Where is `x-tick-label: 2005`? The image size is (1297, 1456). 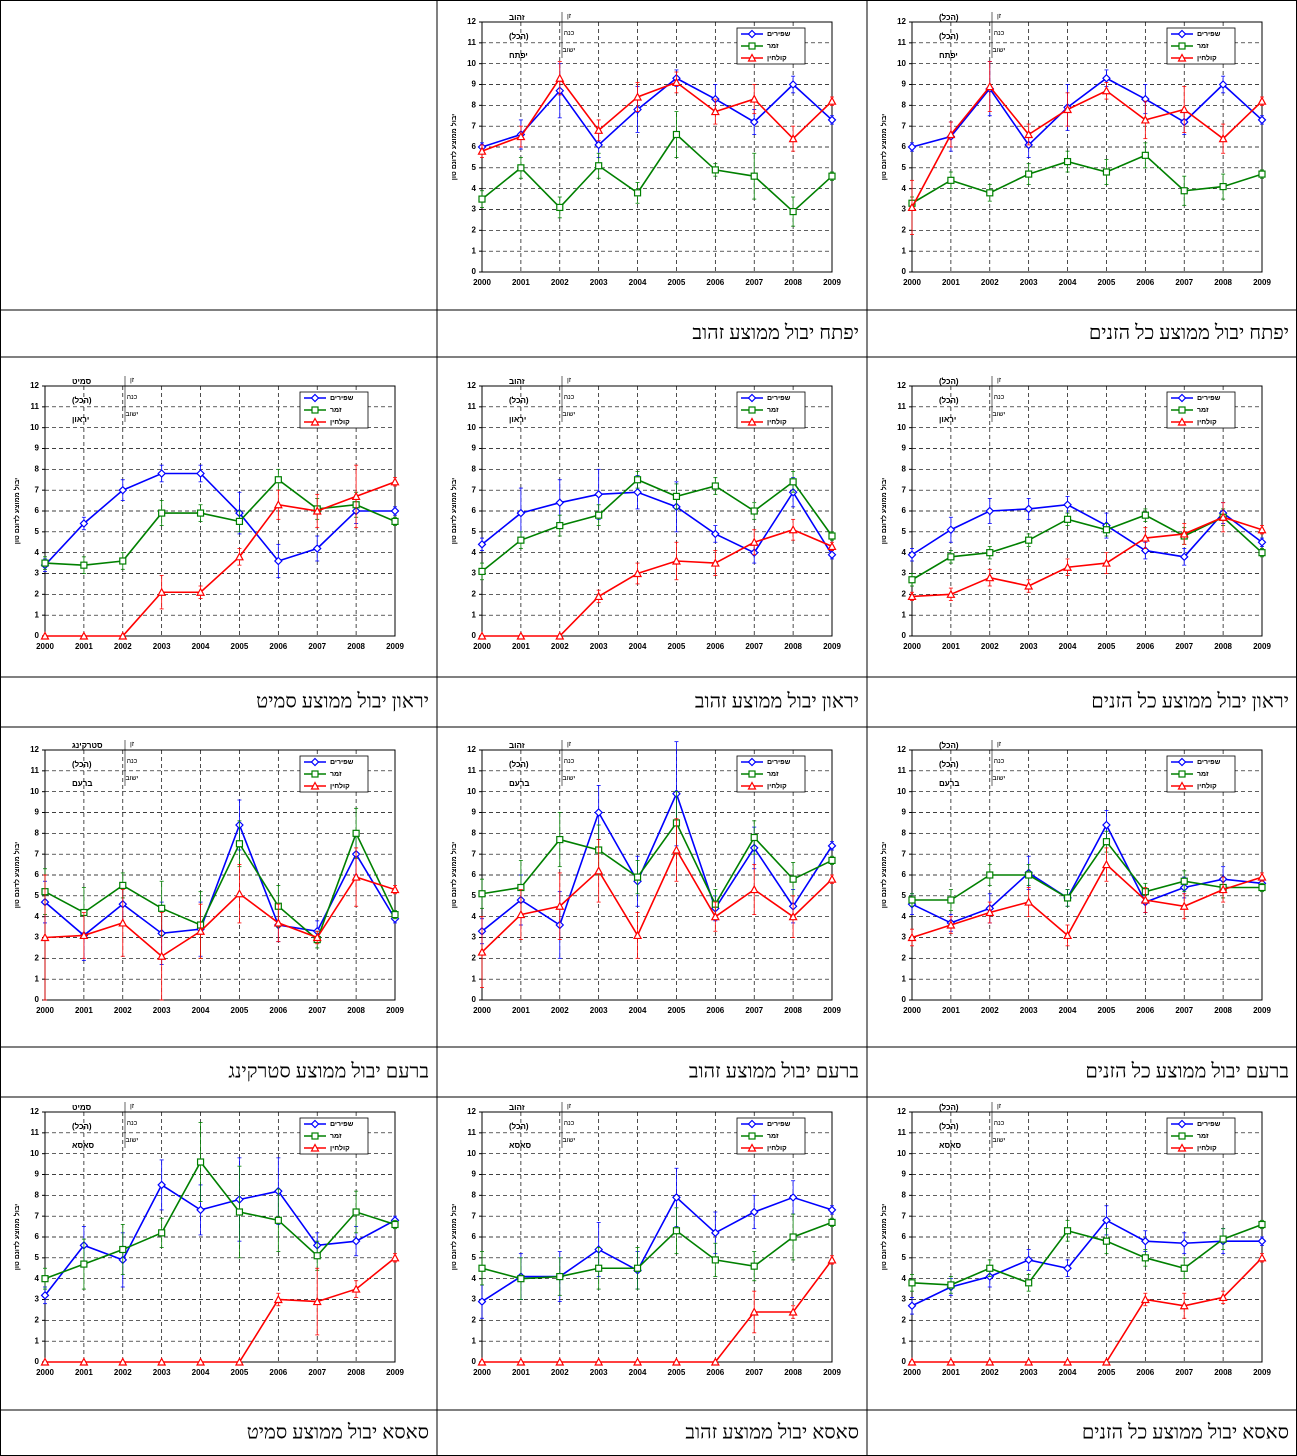
x-tick-label: 2005 is located at coordinates (240, 1010).